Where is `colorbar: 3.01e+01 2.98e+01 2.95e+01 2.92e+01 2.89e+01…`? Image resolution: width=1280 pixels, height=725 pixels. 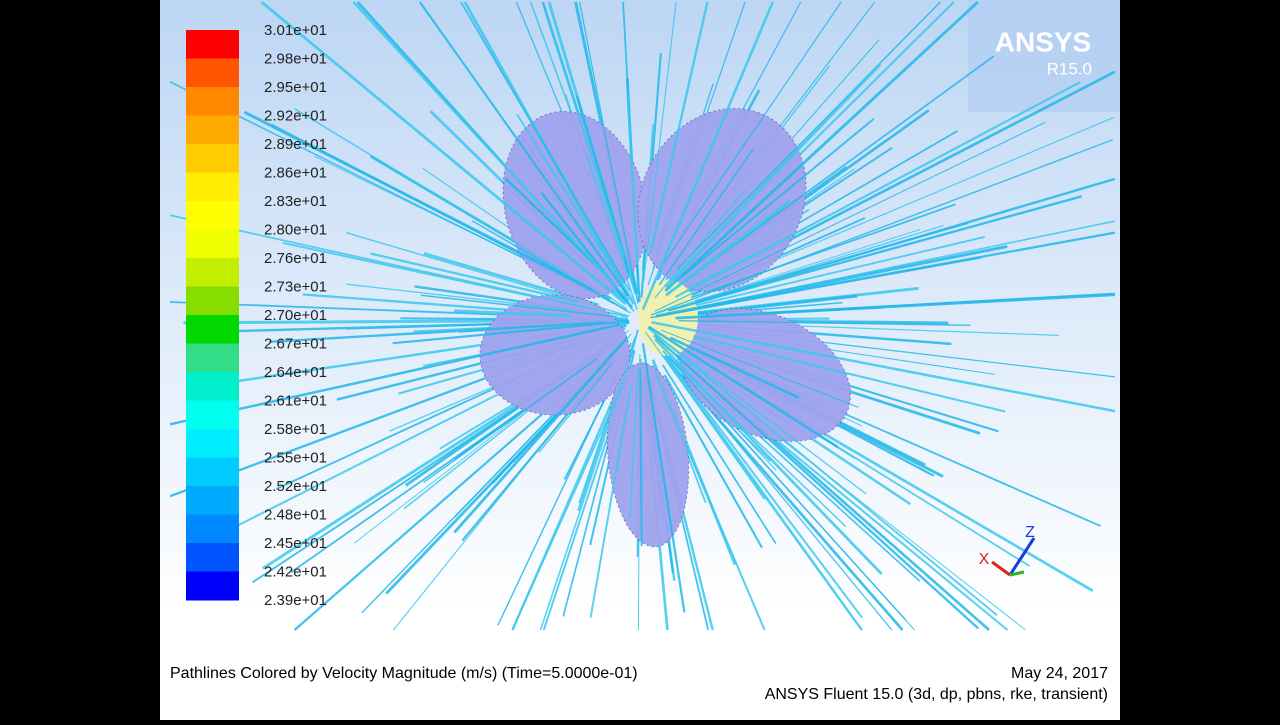
colorbar: 3.01e+01 2.98e+01 2.95e+01 2.92e+01 2.89e+01… is located at coordinates (256, 315).